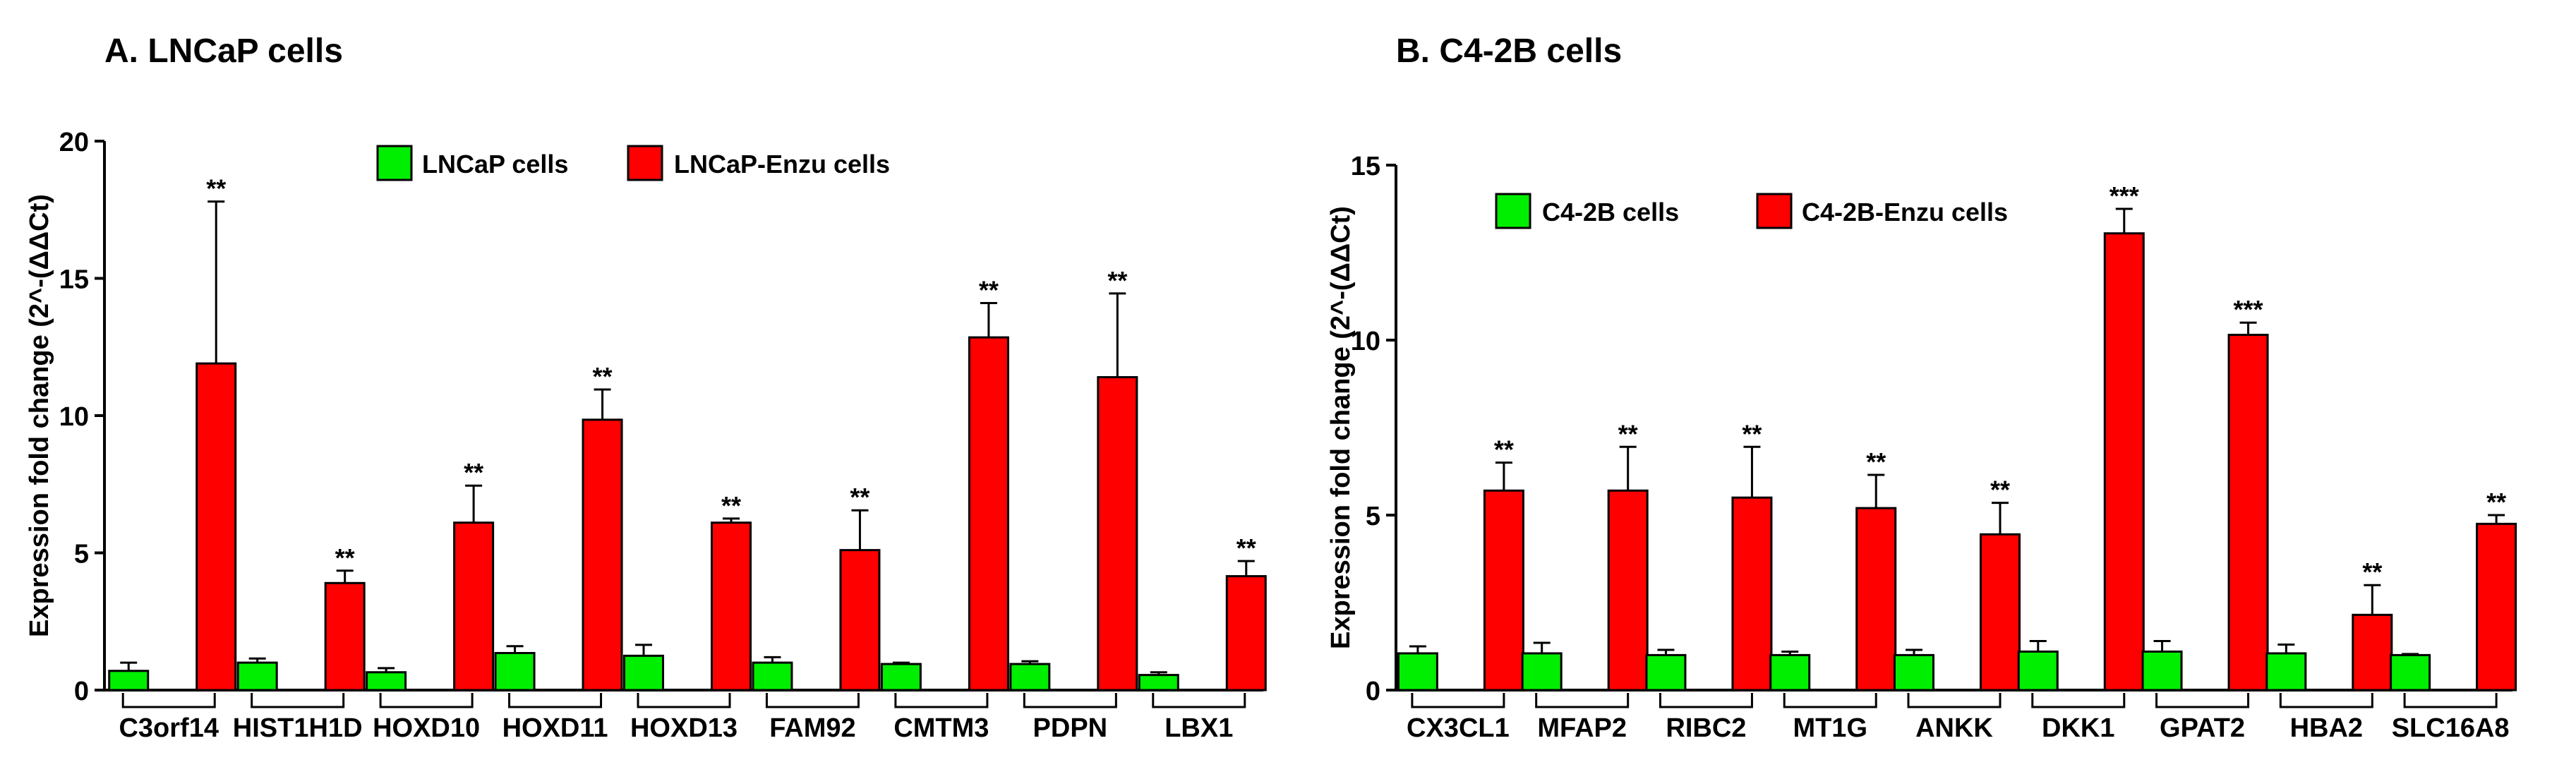  Describe the element at coordinates (2451, 728) in the screenshot. I see `category-label: SLC16A8` at that location.